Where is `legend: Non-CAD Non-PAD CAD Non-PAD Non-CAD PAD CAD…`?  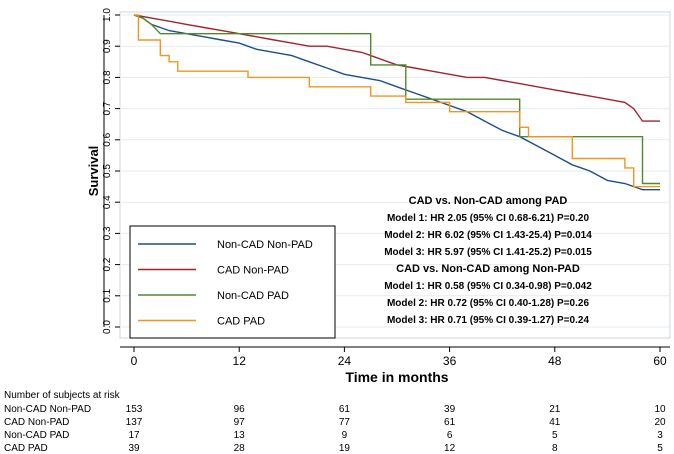
legend: Non-CAD Non-PAD CAD Non-PAD Non-CAD PAD CAD… is located at coordinates (232, 282).